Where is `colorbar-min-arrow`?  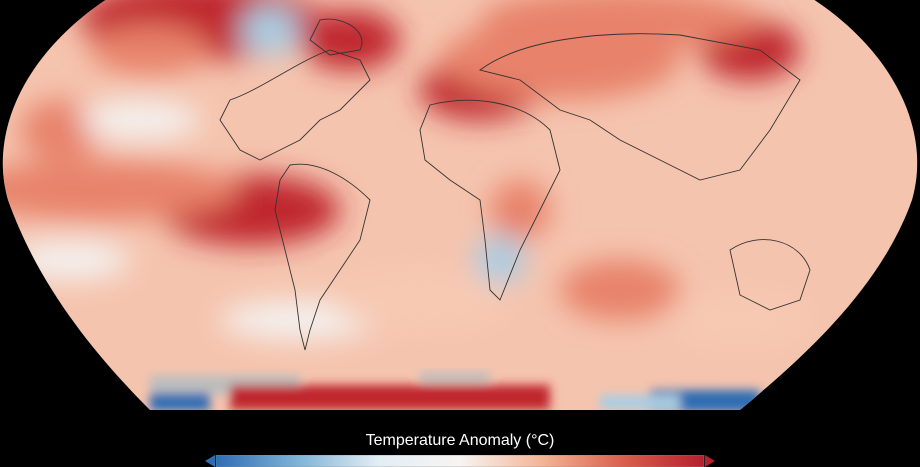 colorbar-min-arrow is located at coordinates (210, 461).